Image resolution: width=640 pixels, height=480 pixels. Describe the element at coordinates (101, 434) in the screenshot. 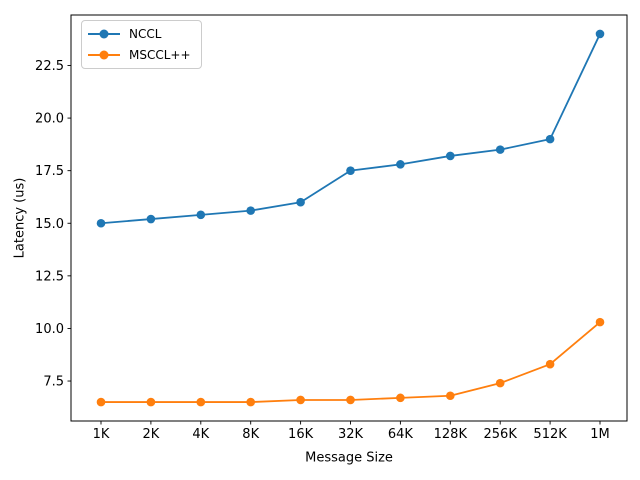

I see `x-tick-label: 1K` at that location.